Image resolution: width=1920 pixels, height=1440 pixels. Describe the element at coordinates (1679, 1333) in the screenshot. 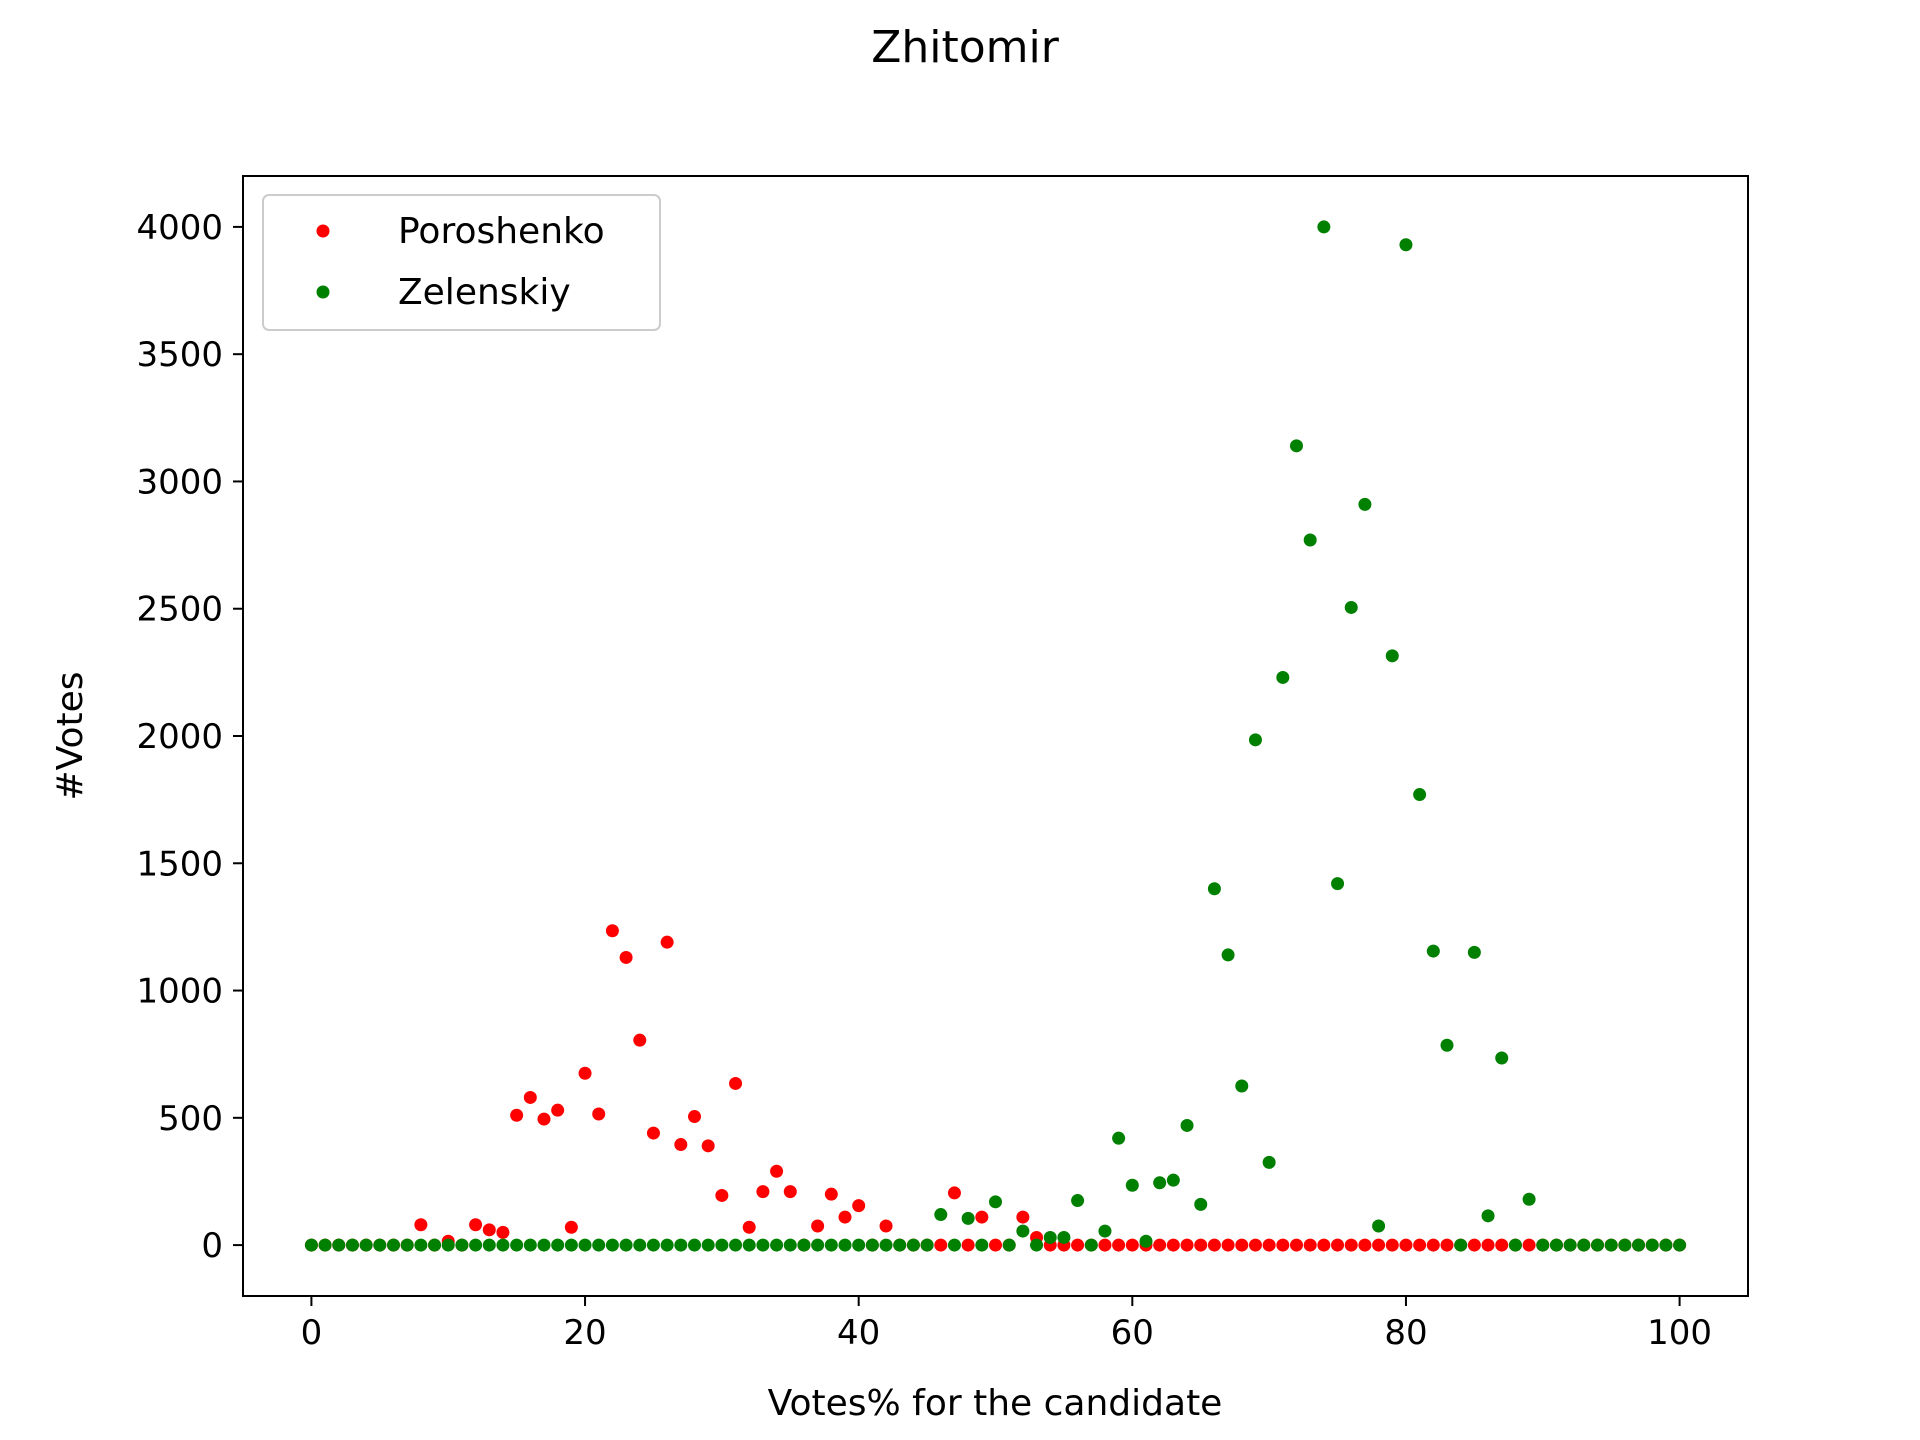

I see `x-tick-label: 100` at that location.